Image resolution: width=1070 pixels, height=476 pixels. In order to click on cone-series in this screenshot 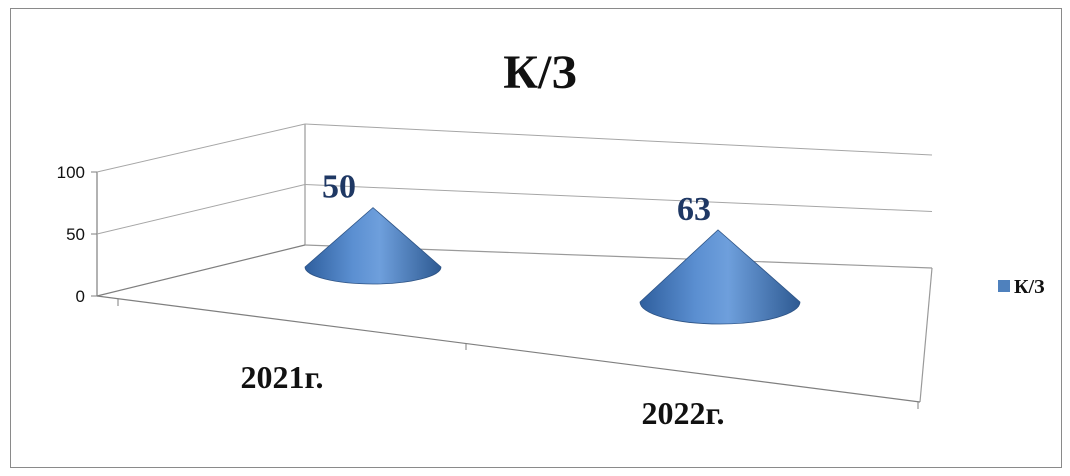, I will do `click(552, 266)`.